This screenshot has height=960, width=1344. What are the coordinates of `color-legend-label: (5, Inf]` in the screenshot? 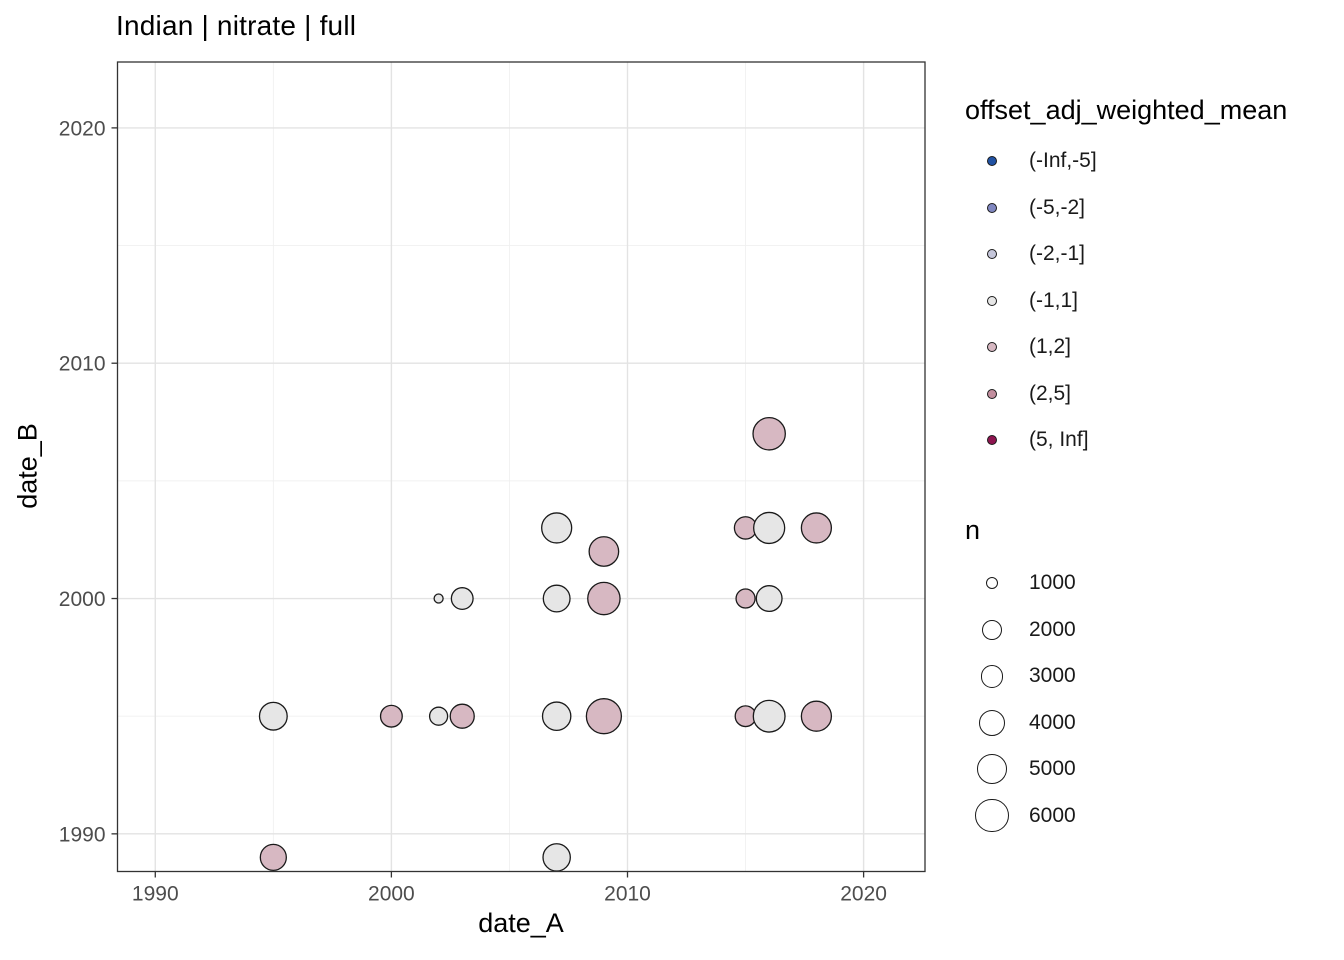 It's located at (1059, 440).